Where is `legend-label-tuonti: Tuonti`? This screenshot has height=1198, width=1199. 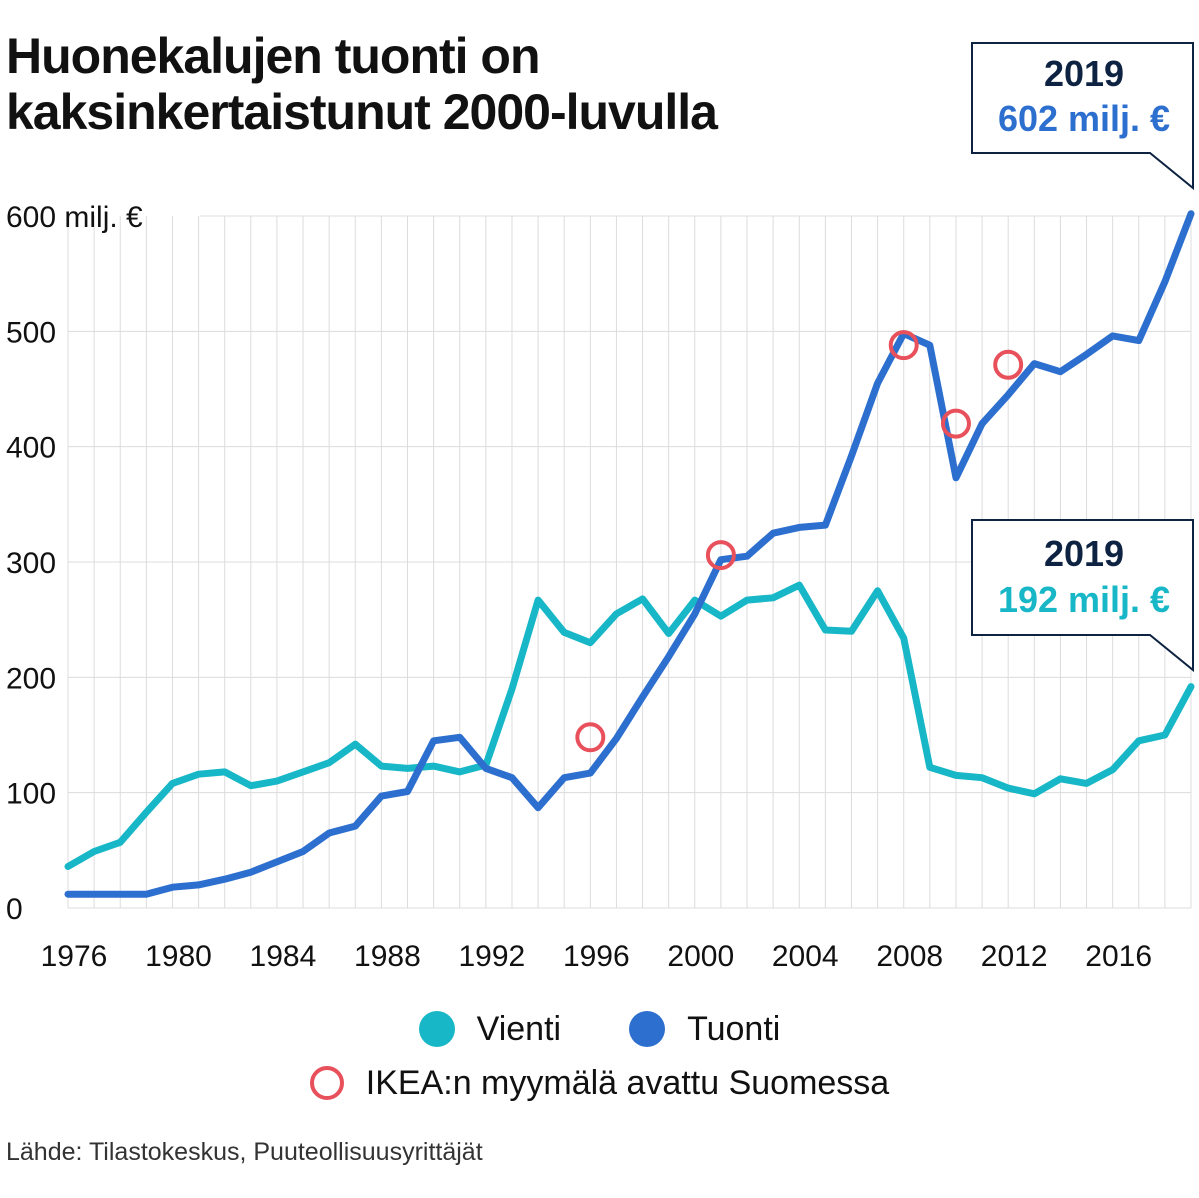
legend-label-tuonti: Tuonti is located at coordinates (734, 1028).